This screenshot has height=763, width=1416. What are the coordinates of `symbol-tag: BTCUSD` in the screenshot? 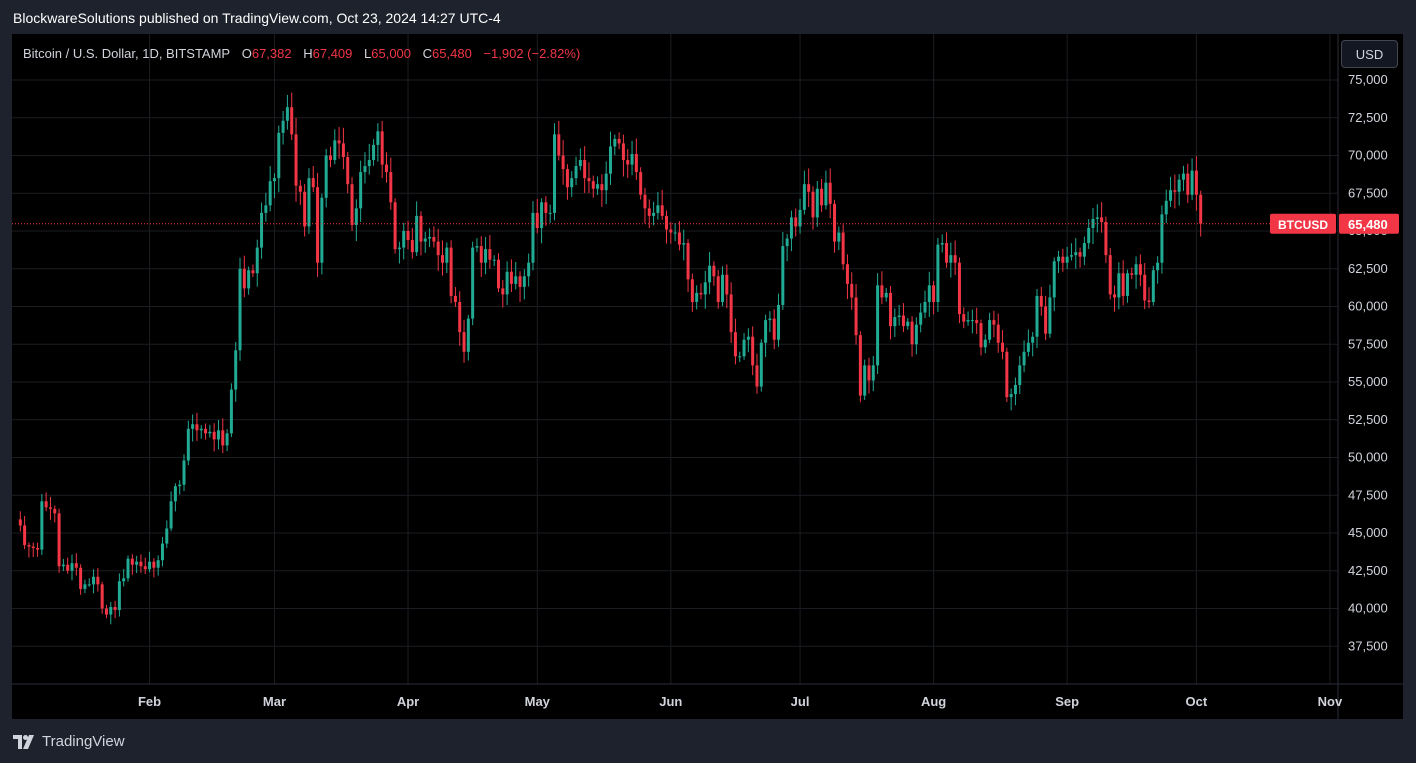 It's located at (1303, 223).